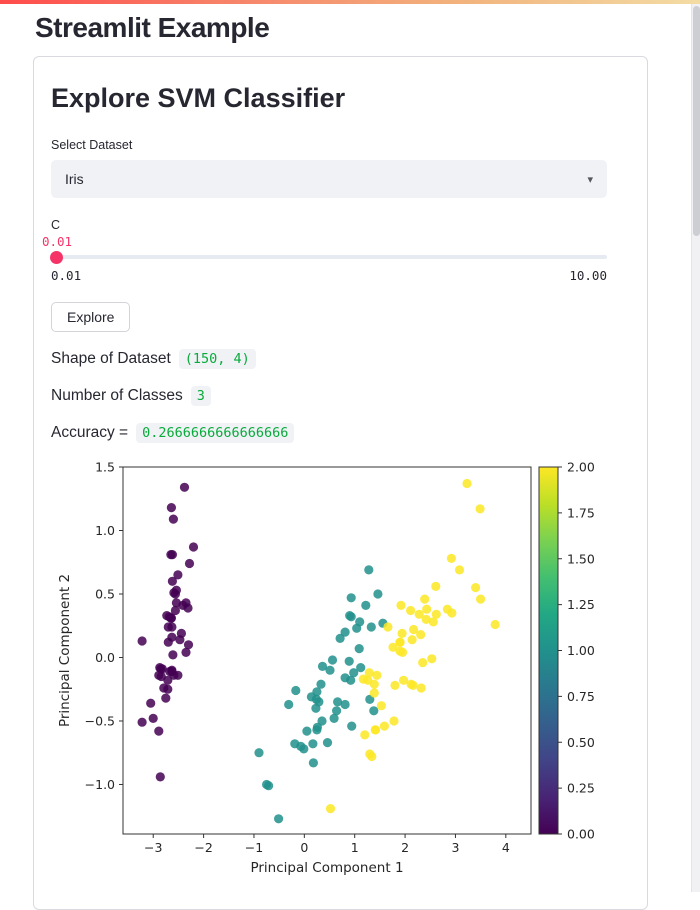  What do you see at coordinates (581, 467) in the screenshot?
I see `svg-text: 2.00` at bounding box center [581, 467].